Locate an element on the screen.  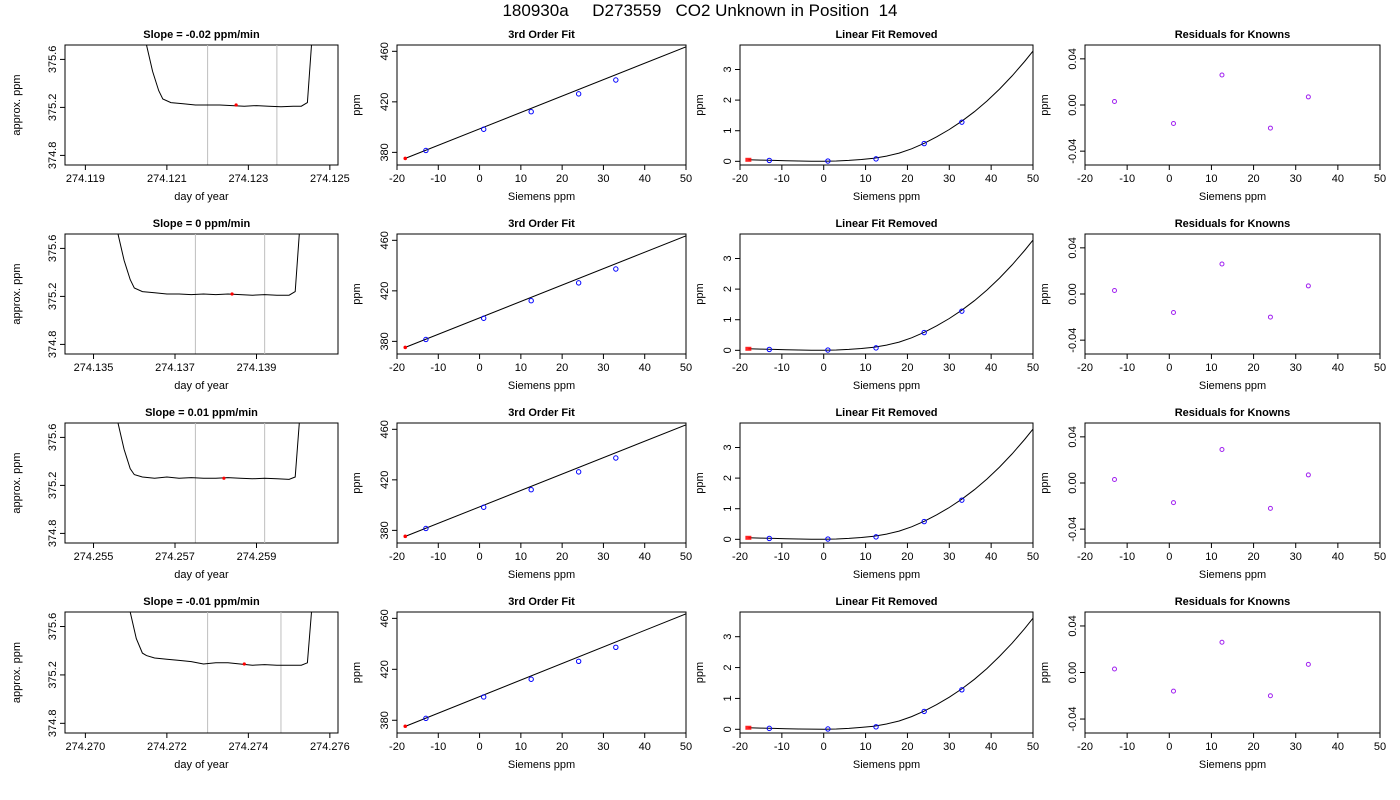
x-axis-label: day of year is located at coordinates (201, 386).